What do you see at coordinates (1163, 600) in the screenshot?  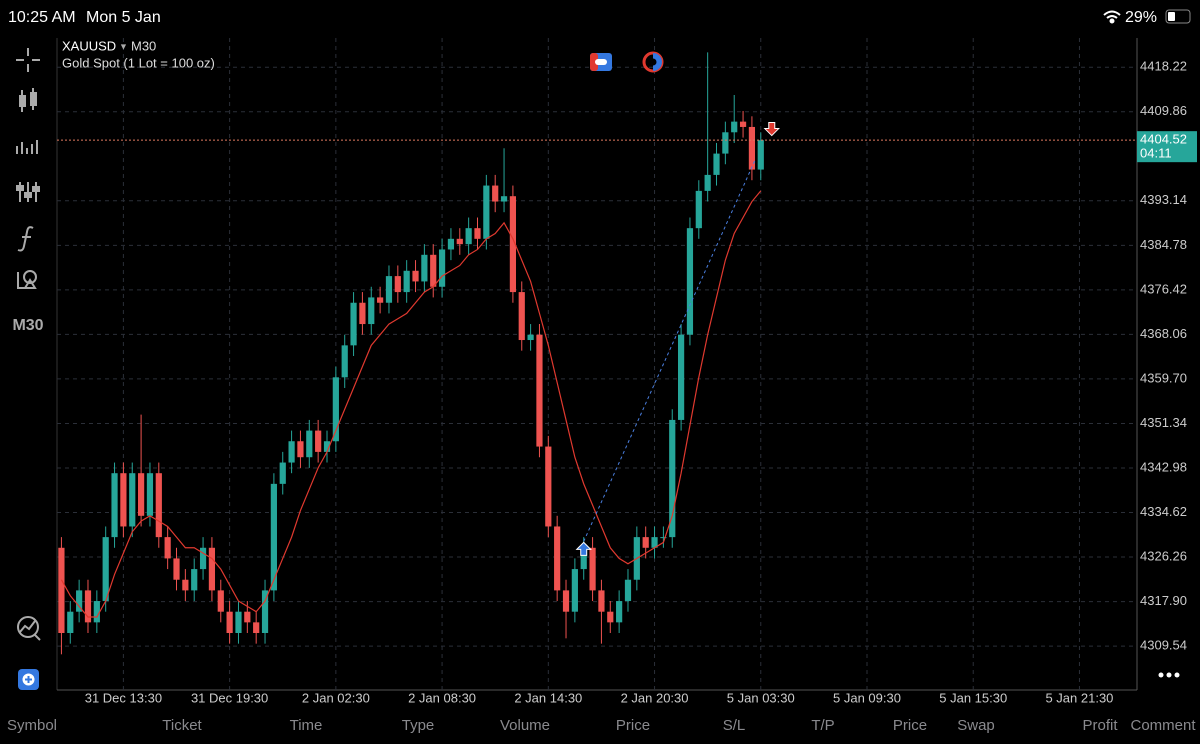 I see `y-tick-label: 4317.90` at bounding box center [1163, 600].